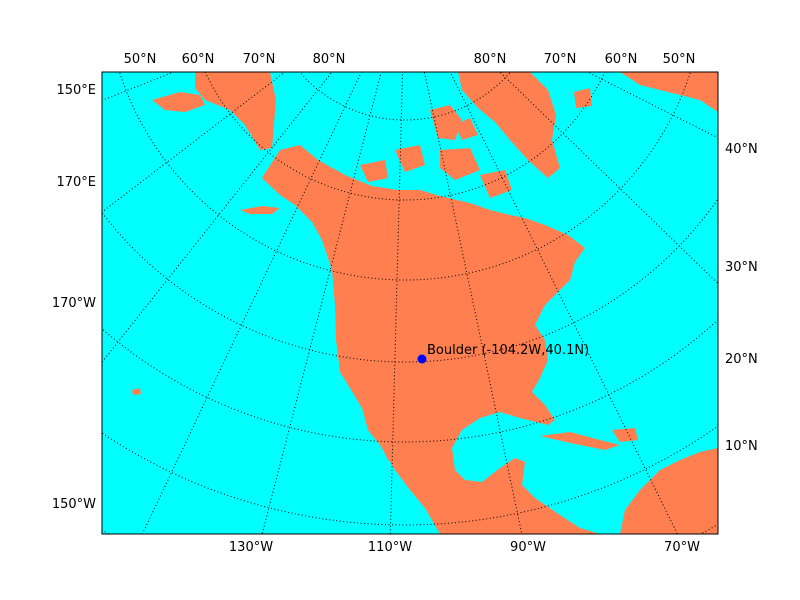 The width and height of the screenshot is (800, 600). Describe the element at coordinates (508, 350) in the screenshot. I see `boulder-label: Boulder (-104.2W,40.1N)` at that location.